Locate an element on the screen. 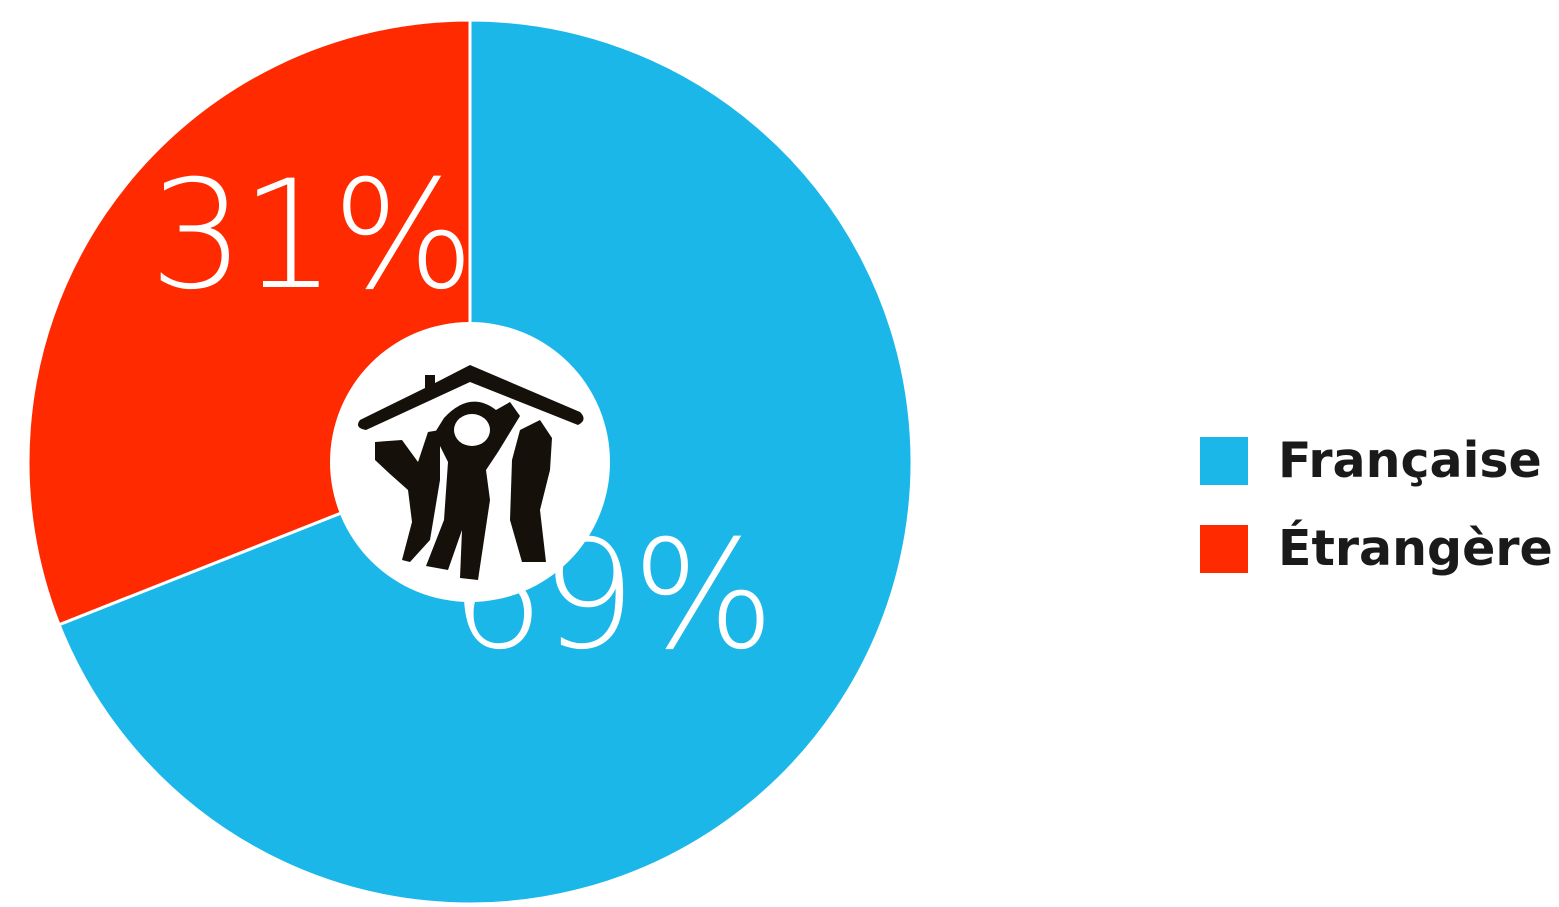 This screenshot has height=907, width=1559. legend: Française Étrangère is located at coordinates (1376, 520).